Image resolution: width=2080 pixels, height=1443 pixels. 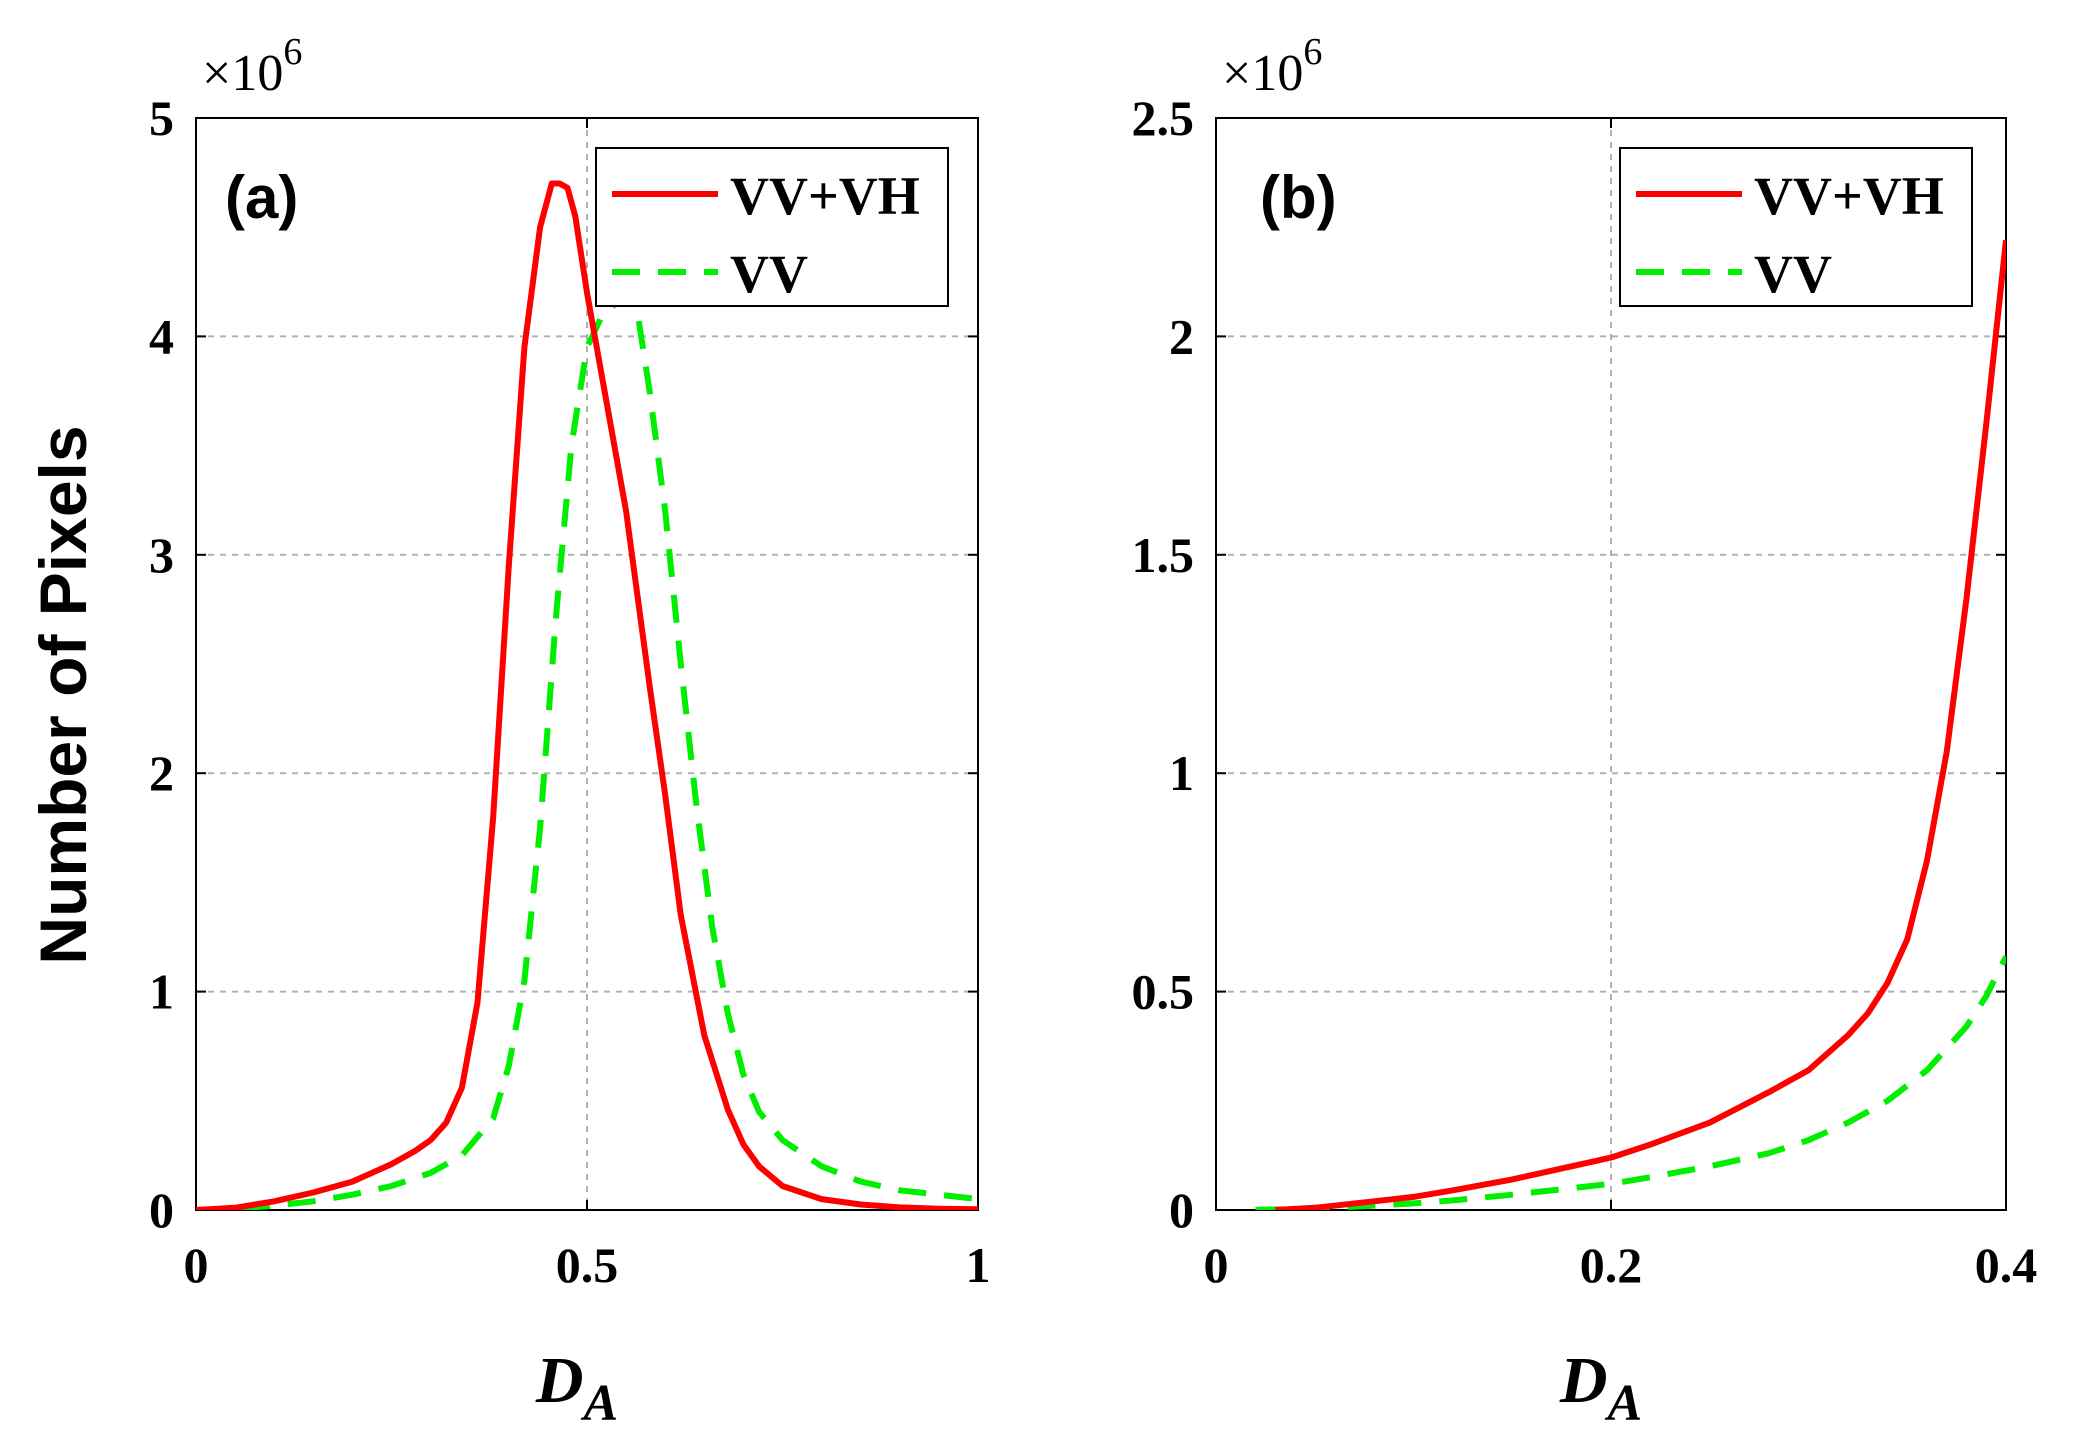 I want to click on y-tick-label: 3, so click(x=161, y=555).